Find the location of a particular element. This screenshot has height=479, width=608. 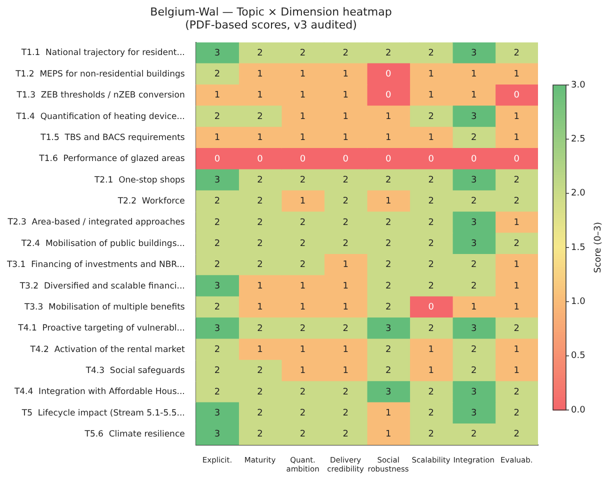

color-bar-label: 2.5 is located at coordinates (578, 139).